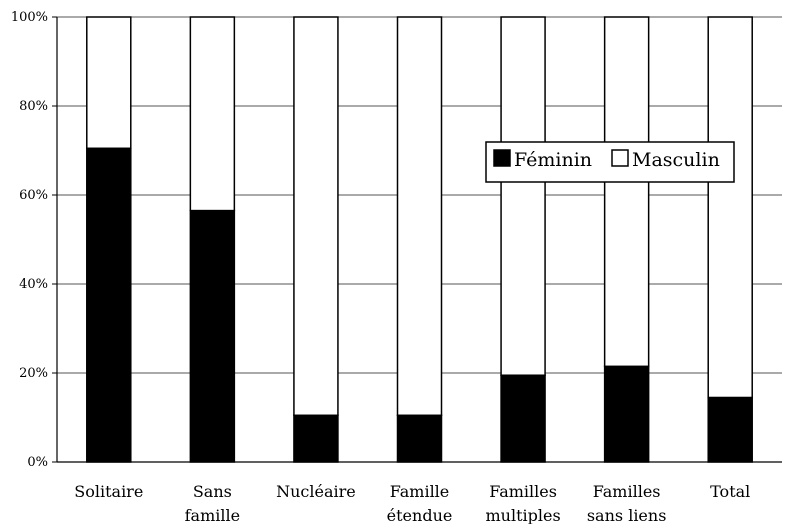 The width and height of the screenshot is (795, 524). I want to click on x-category-label: multiples, so click(522, 515).